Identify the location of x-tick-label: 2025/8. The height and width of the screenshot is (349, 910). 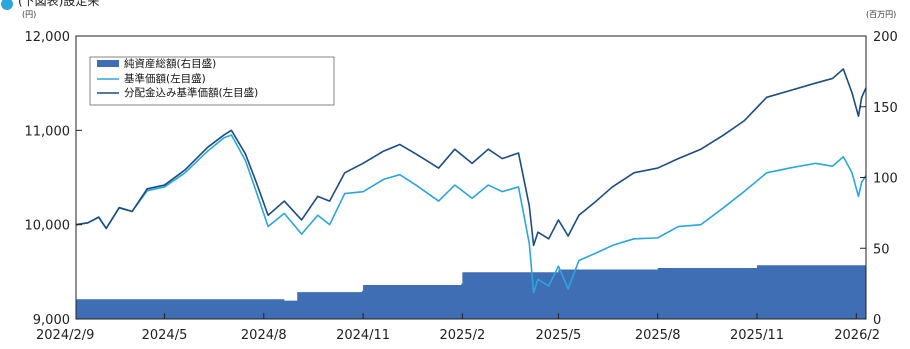
(658, 335).